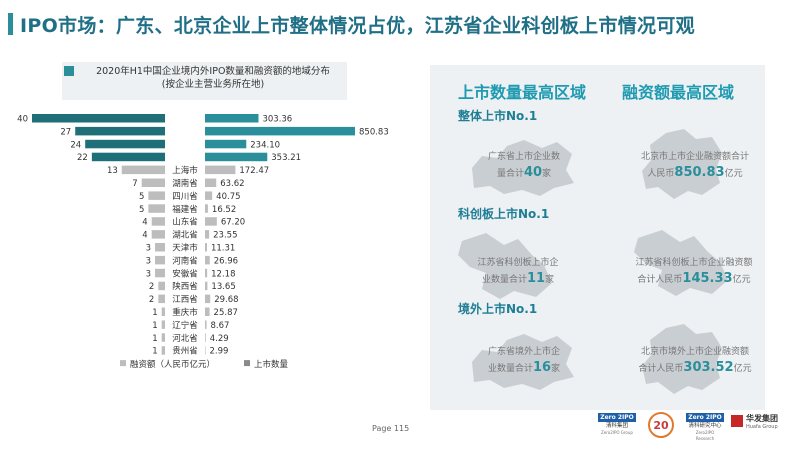 This screenshot has height=450, width=800. What do you see at coordinates (65, 132) in the screenshot?
I see `count-label: 27` at bounding box center [65, 132].